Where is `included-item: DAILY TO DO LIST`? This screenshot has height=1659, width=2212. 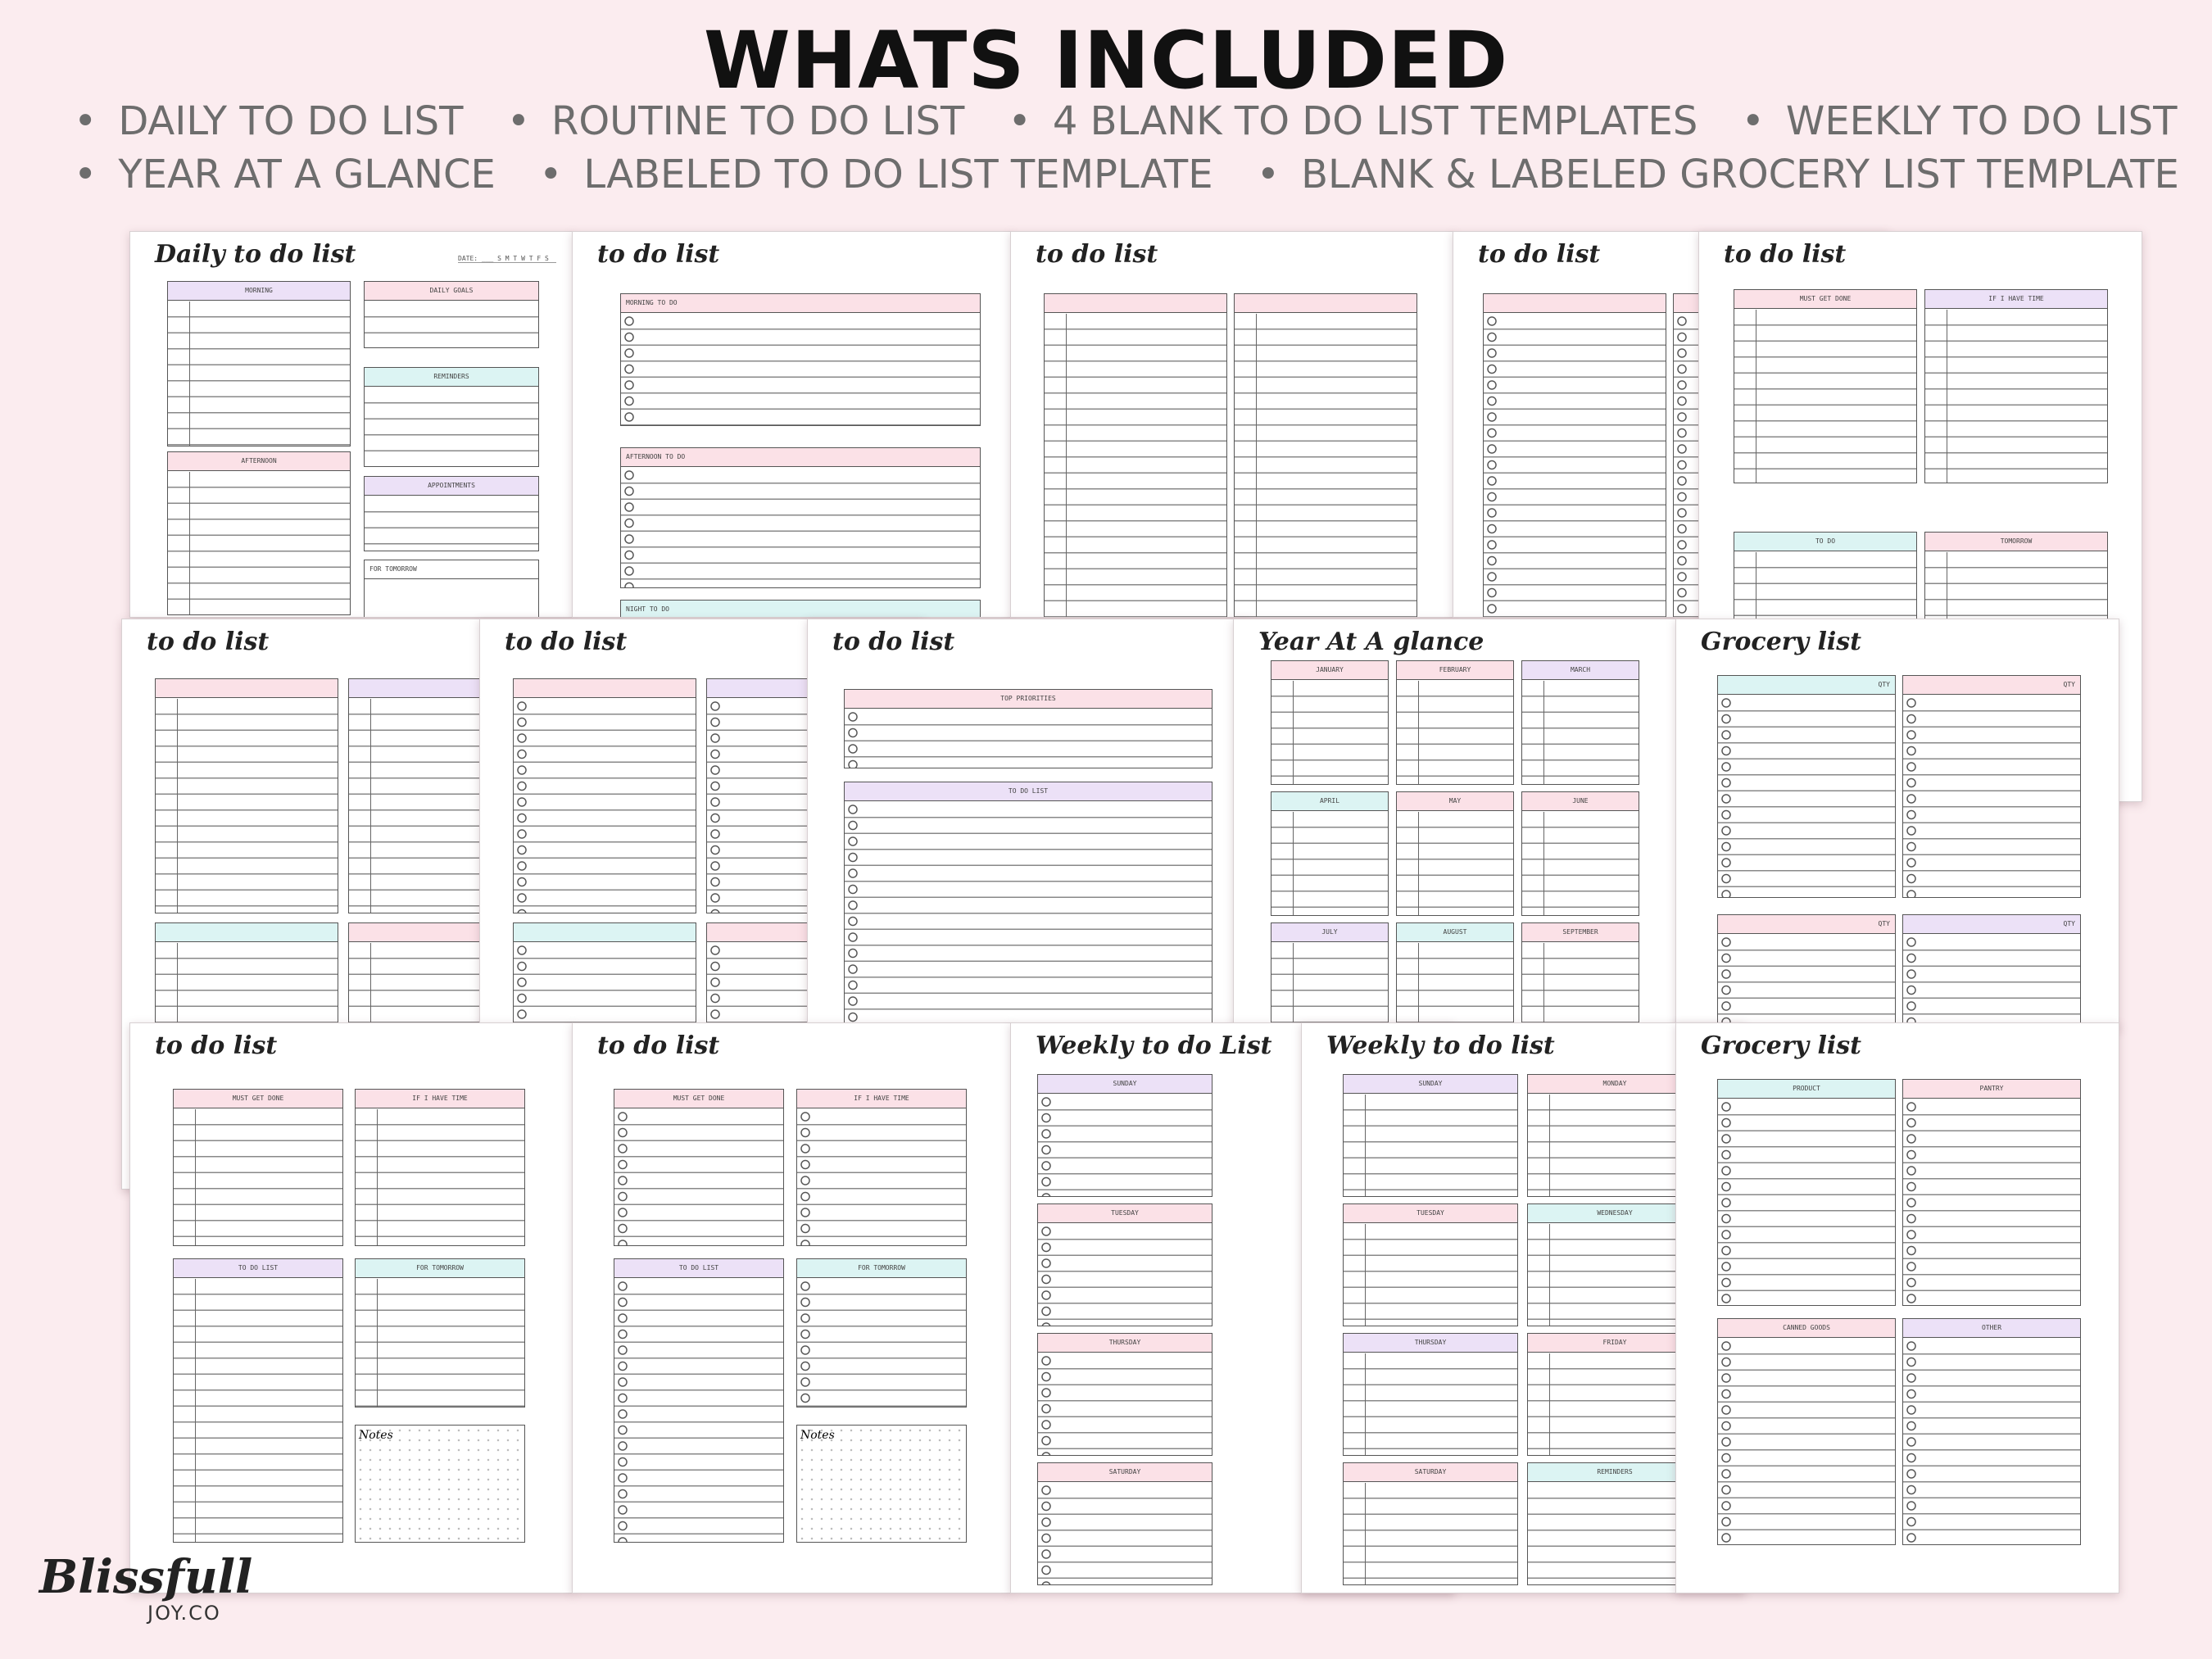
included-item: DAILY TO DO LIST is located at coordinates (268, 121).